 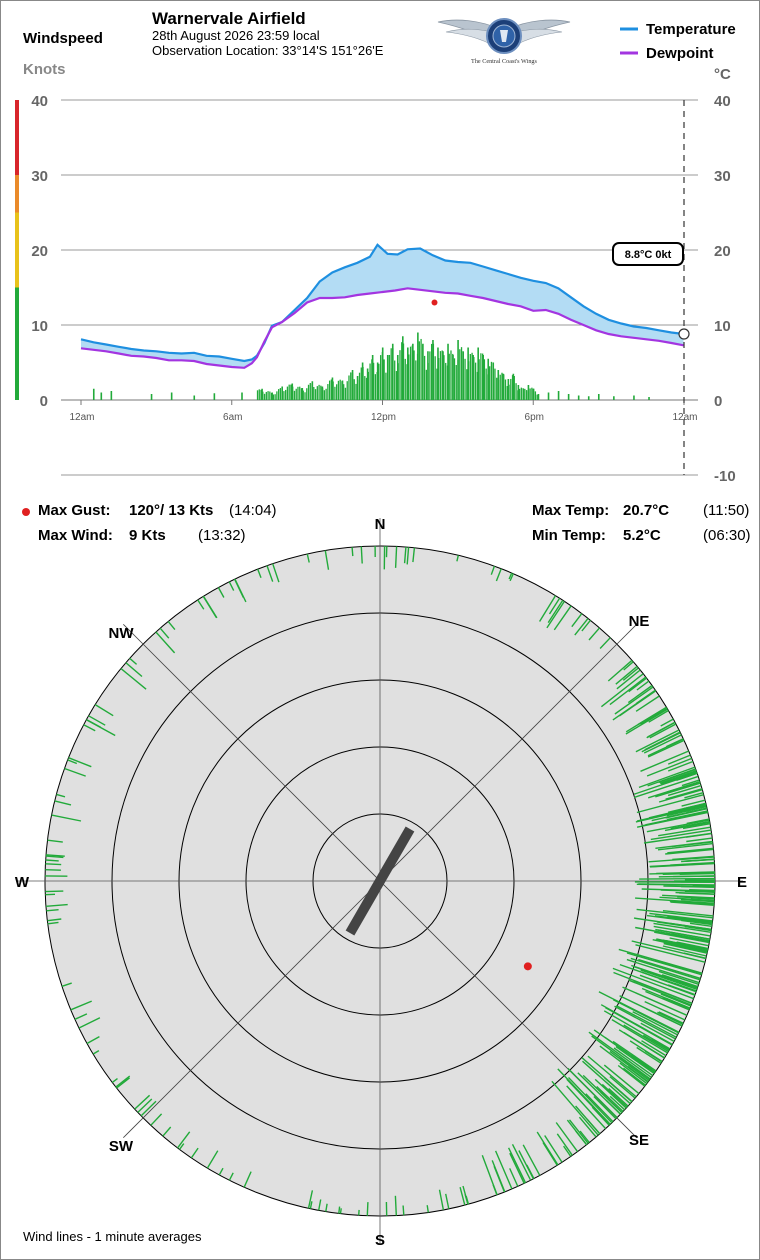 What do you see at coordinates (382, 303) in the screenshot?
I see `temperature-line` at bounding box center [382, 303].